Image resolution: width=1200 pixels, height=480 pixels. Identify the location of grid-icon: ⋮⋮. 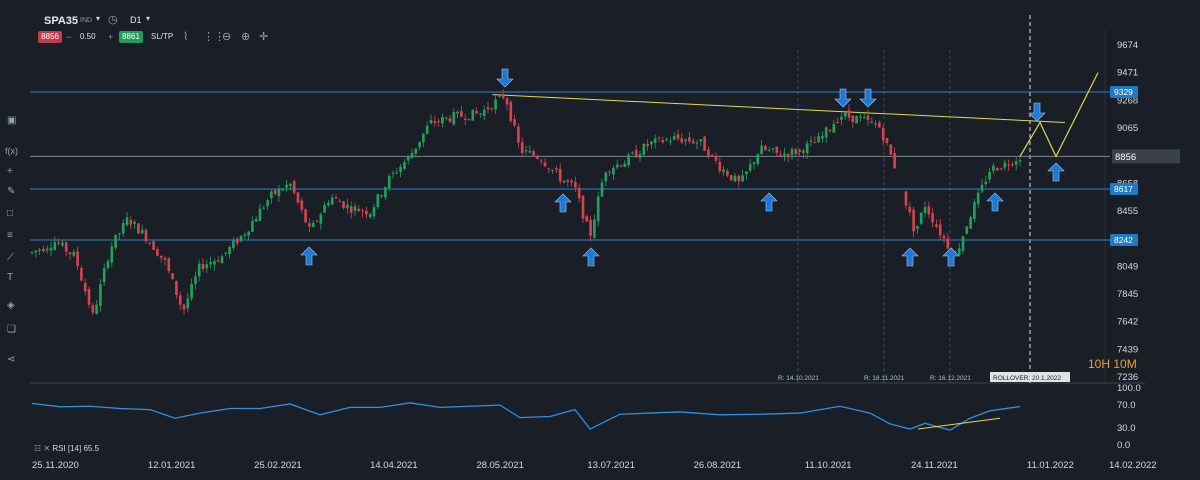
(214, 37).